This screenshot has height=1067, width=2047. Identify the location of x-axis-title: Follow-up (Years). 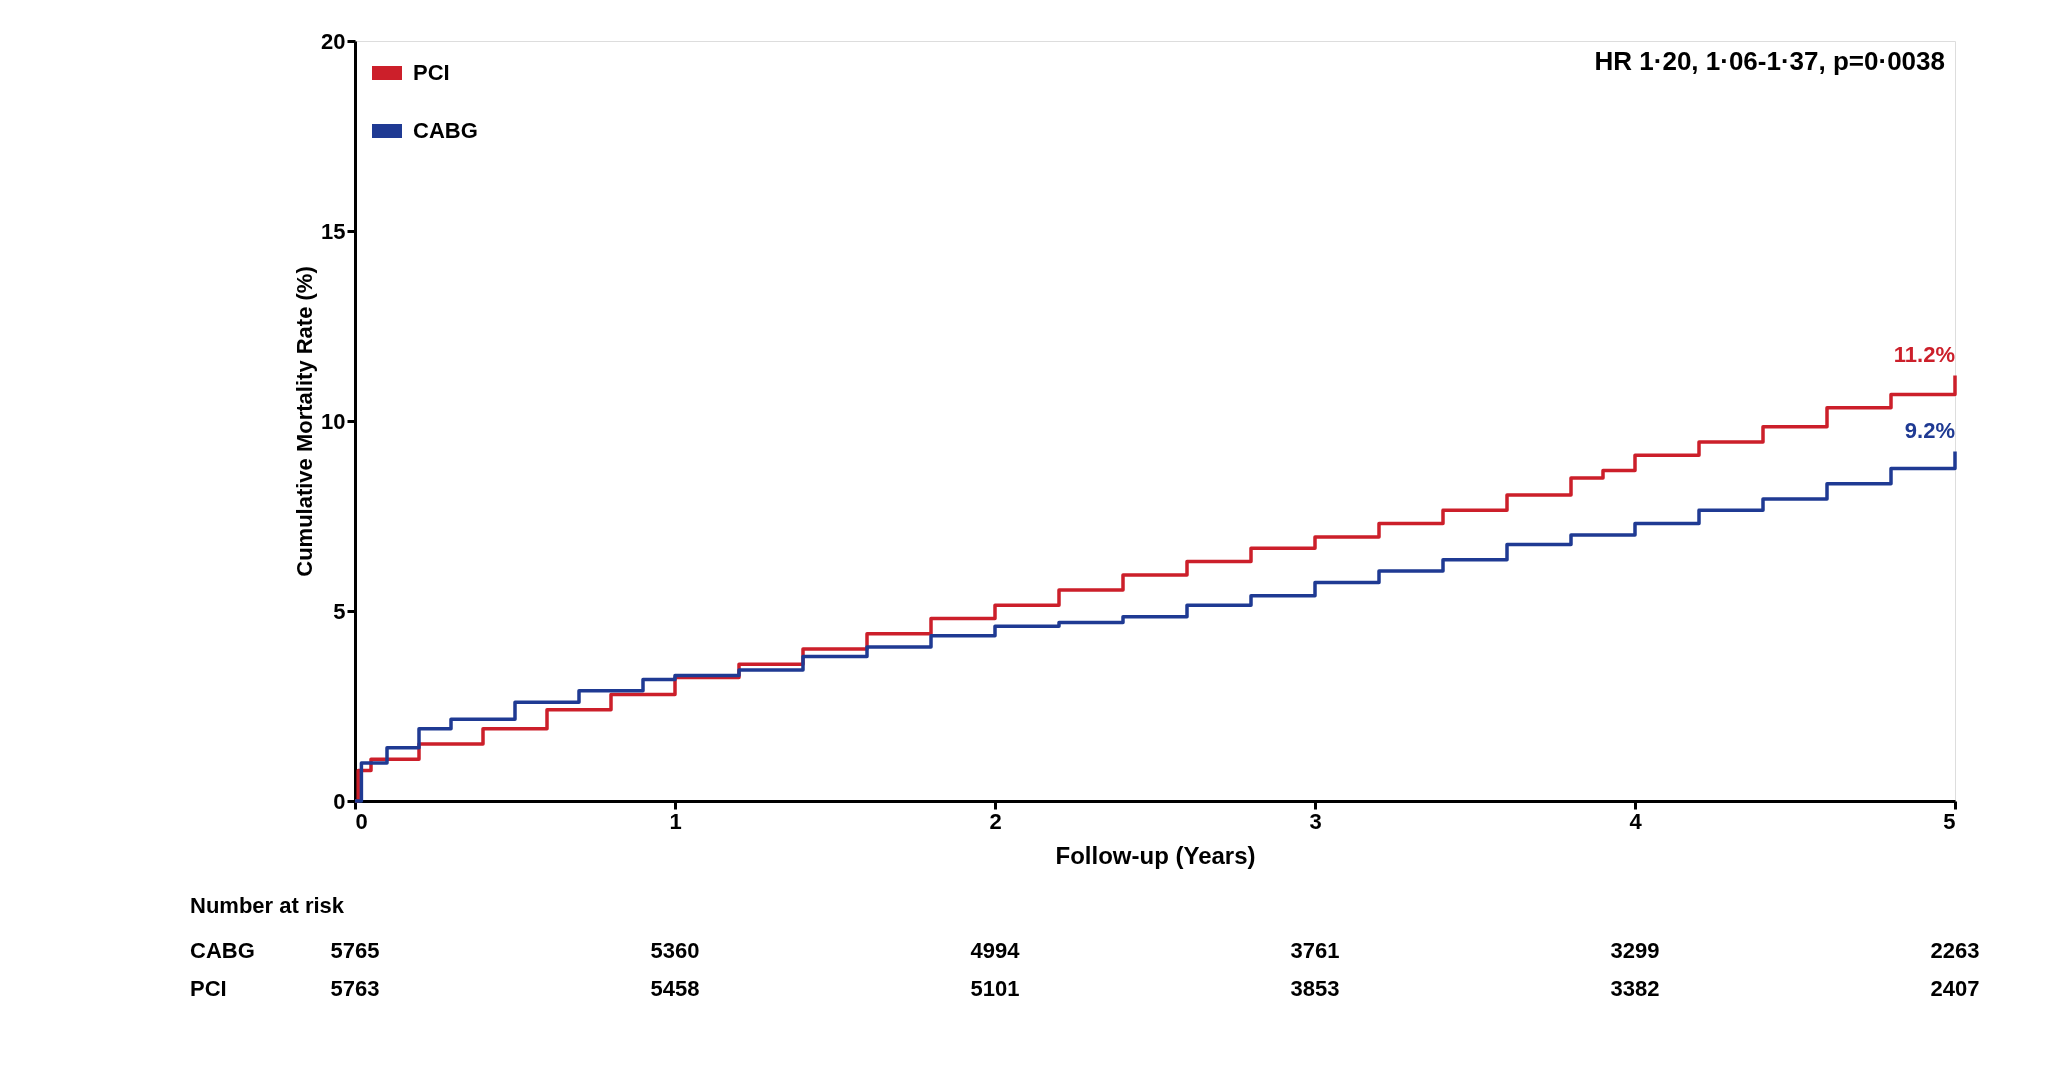
(1155, 855).